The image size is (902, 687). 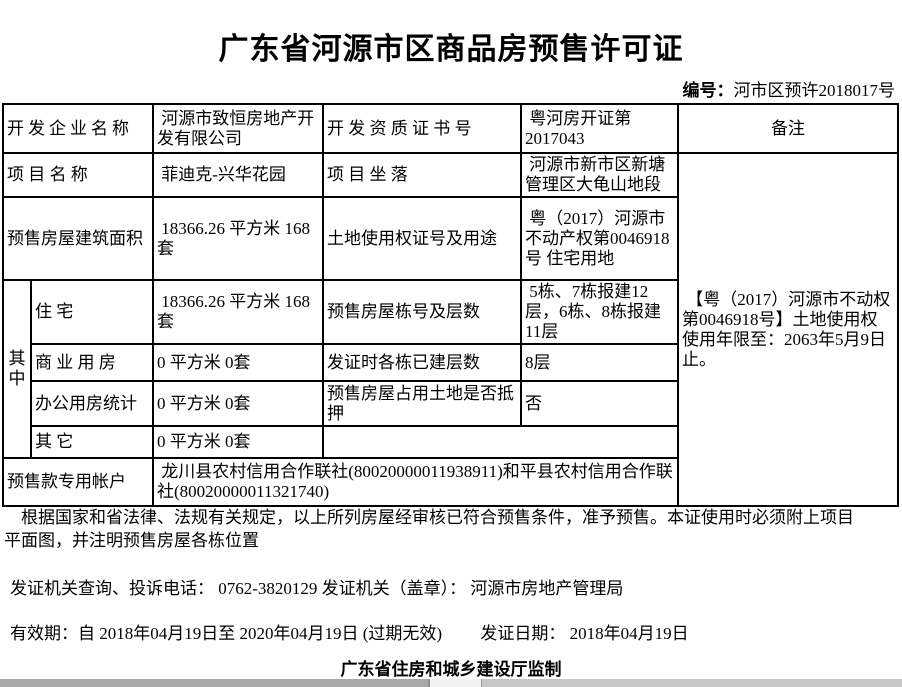 I want to click on mortgage-value: 否, so click(x=599, y=403).